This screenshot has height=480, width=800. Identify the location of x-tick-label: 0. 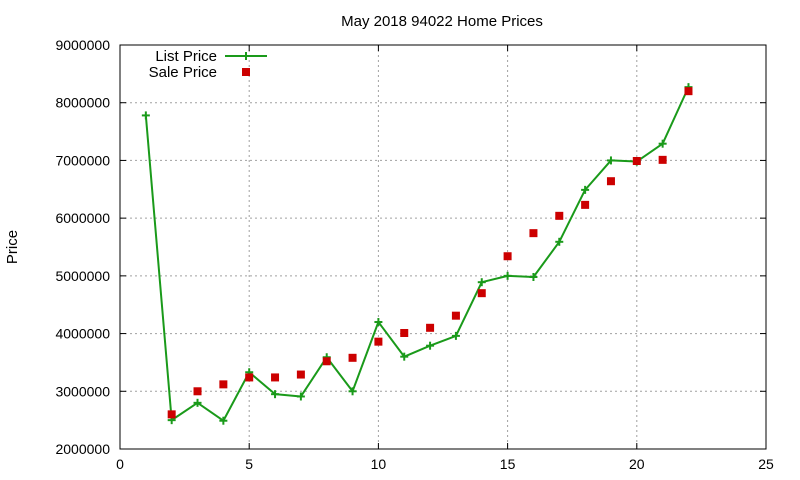
(120, 464).